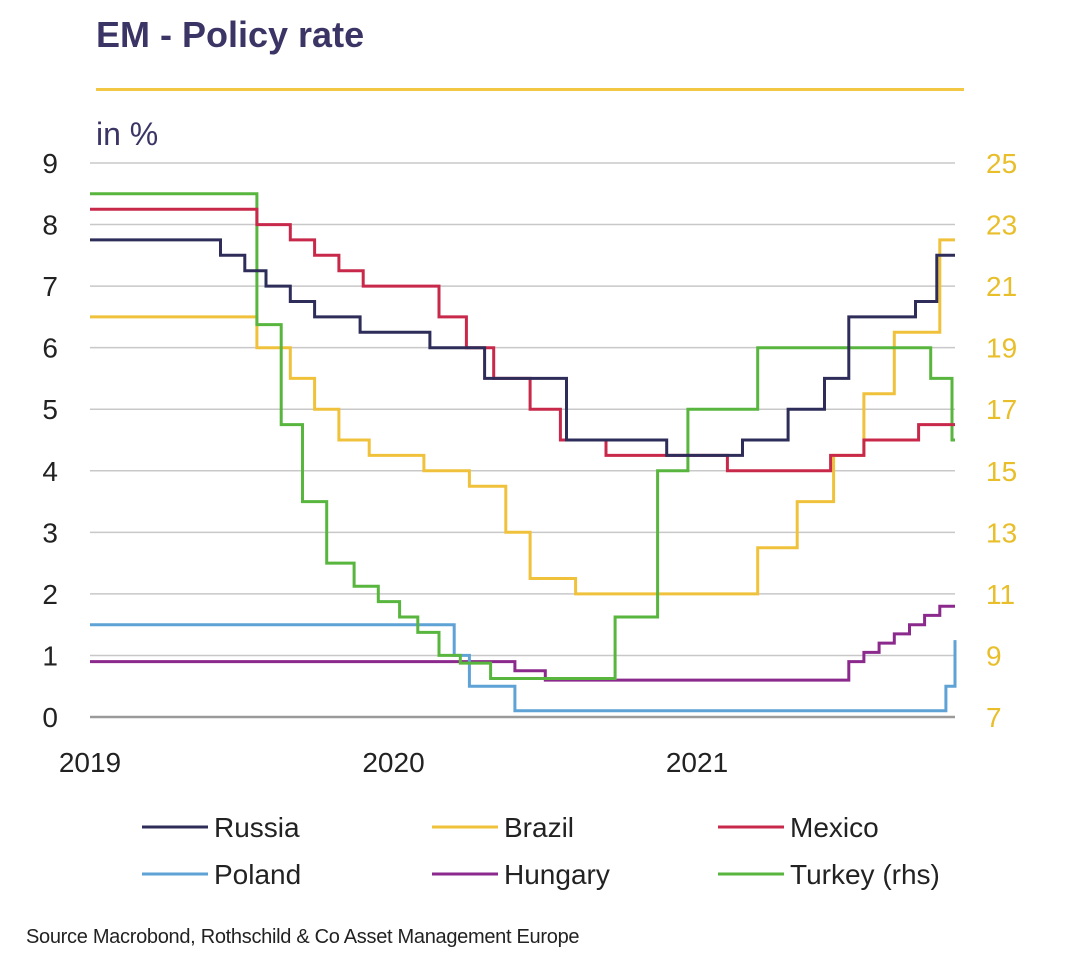 Image resolution: width=1068 pixels, height=968 pixels. Describe the element at coordinates (522, 643) in the screenshot. I see `series-line-hungary` at that location.